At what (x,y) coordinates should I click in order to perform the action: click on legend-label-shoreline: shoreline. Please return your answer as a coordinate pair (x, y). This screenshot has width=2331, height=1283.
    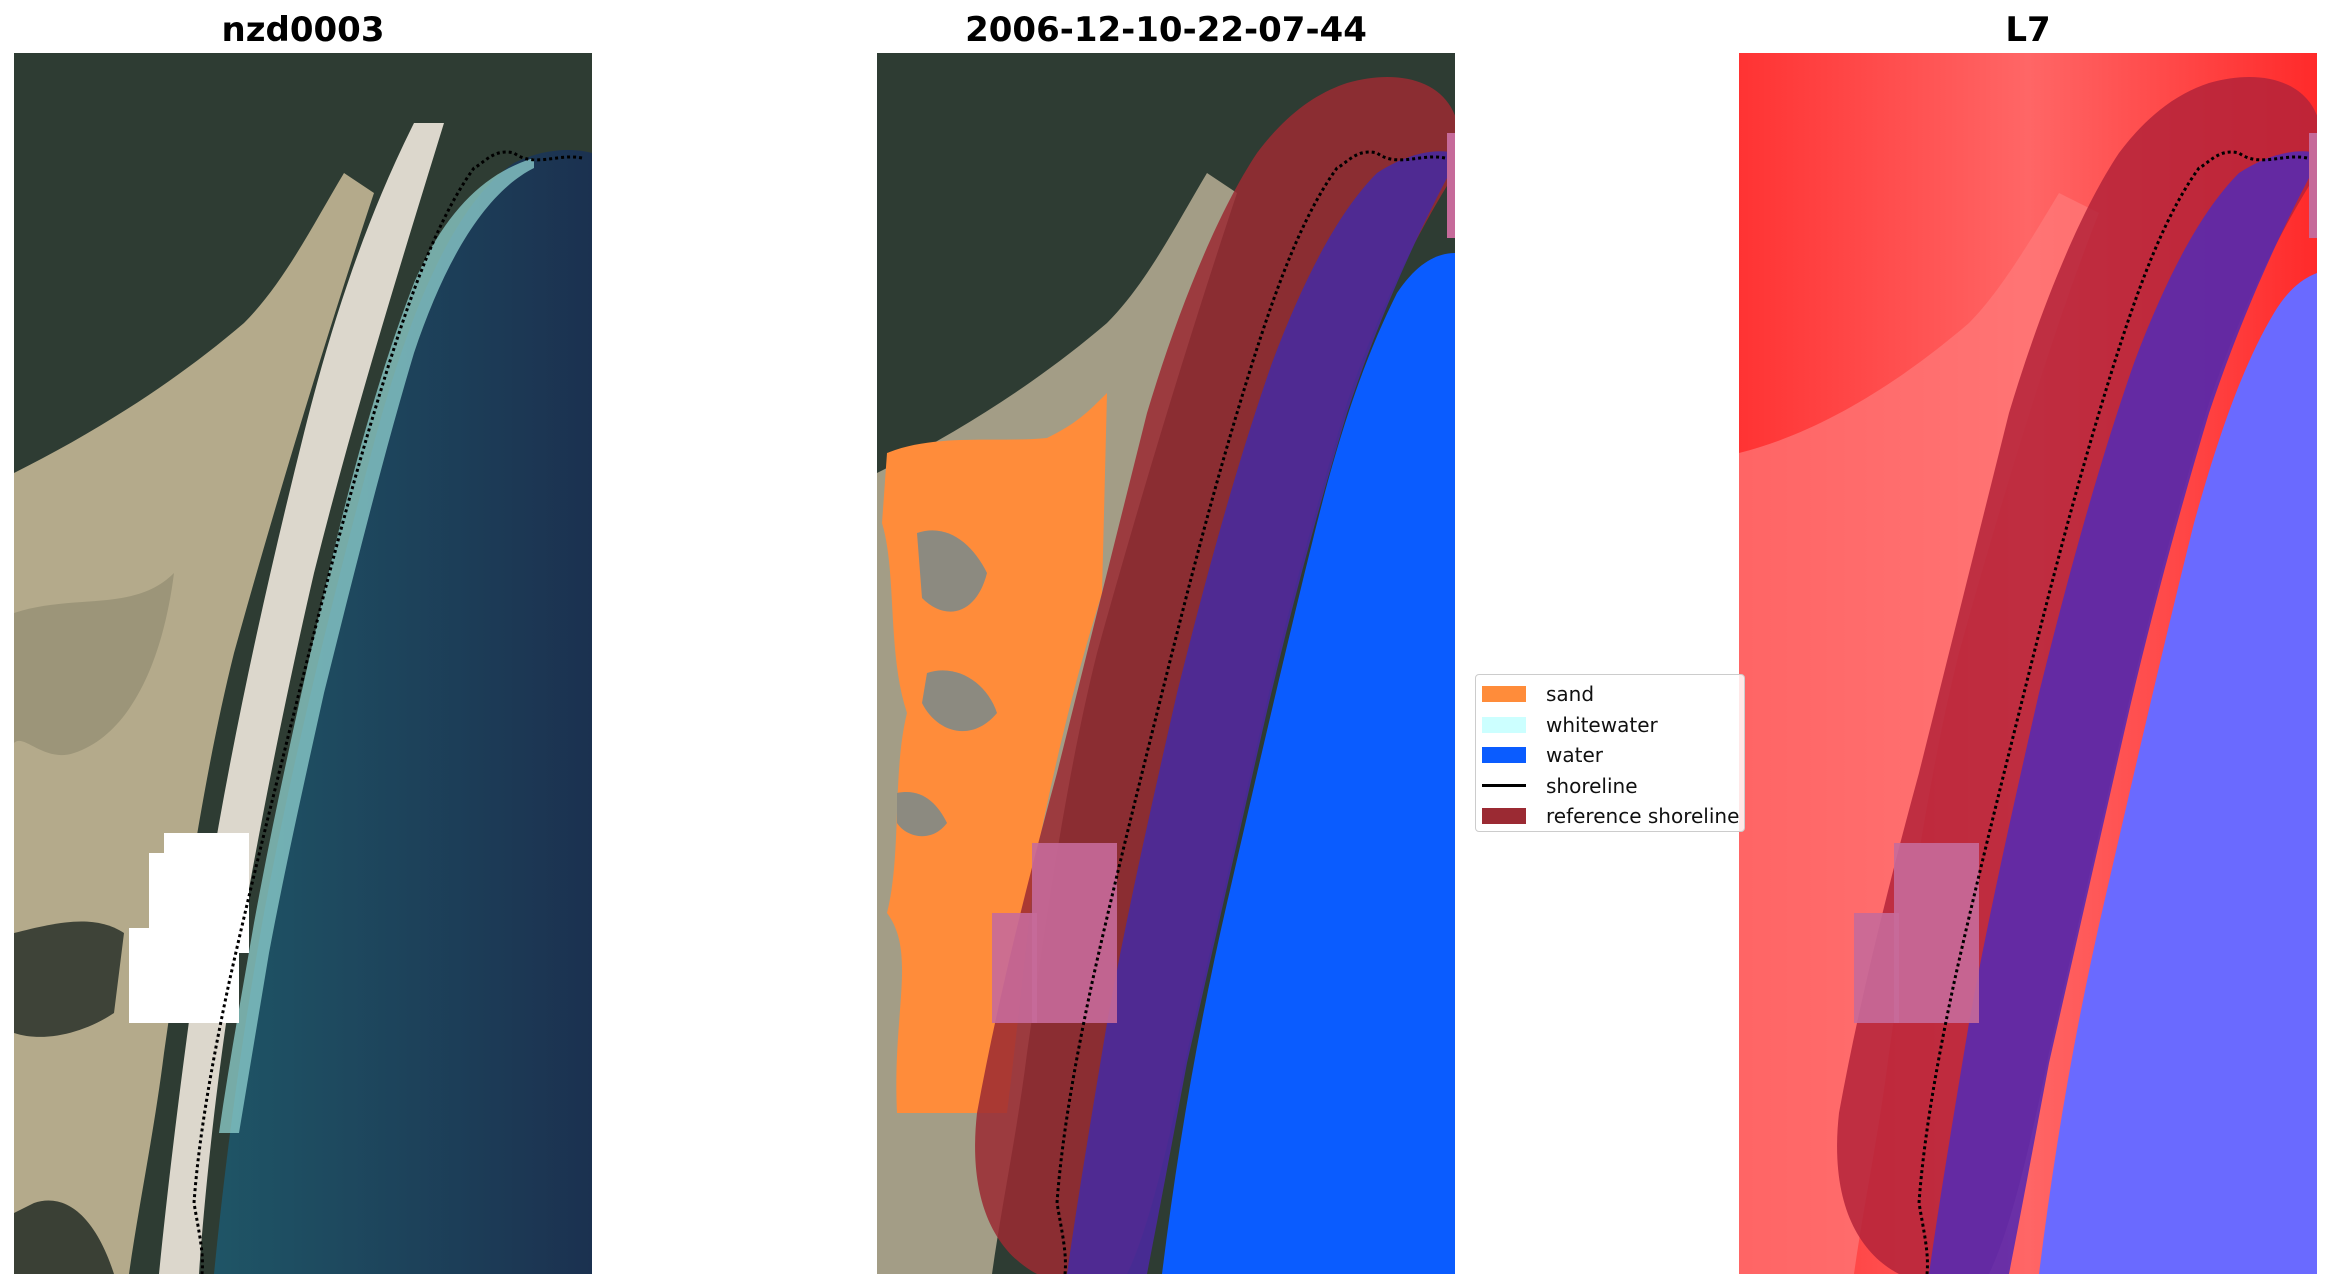
    Looking at the image, I should click on (1592, 785).